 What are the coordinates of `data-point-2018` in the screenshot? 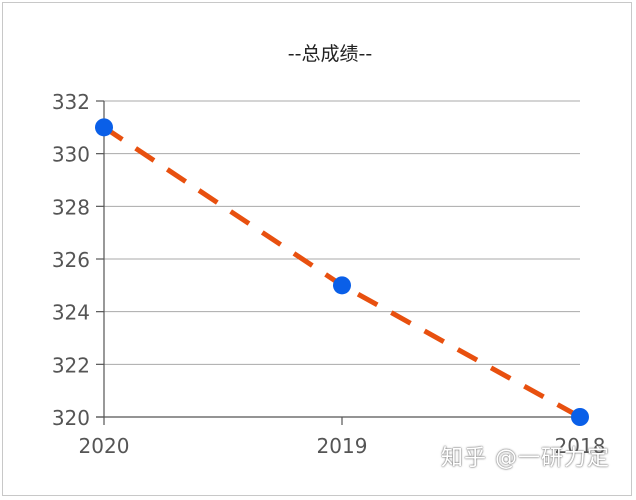 It's located at (580, 417).